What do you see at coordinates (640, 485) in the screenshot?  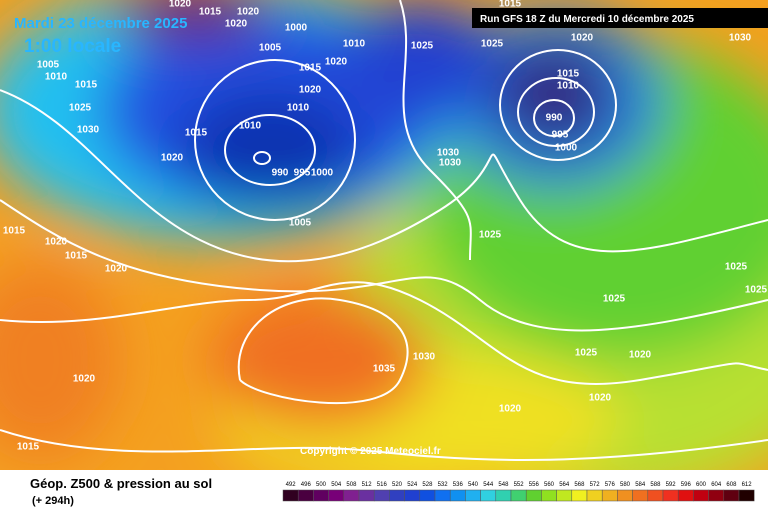 I see `scale-label: 584` at bounding box center [640, 485].